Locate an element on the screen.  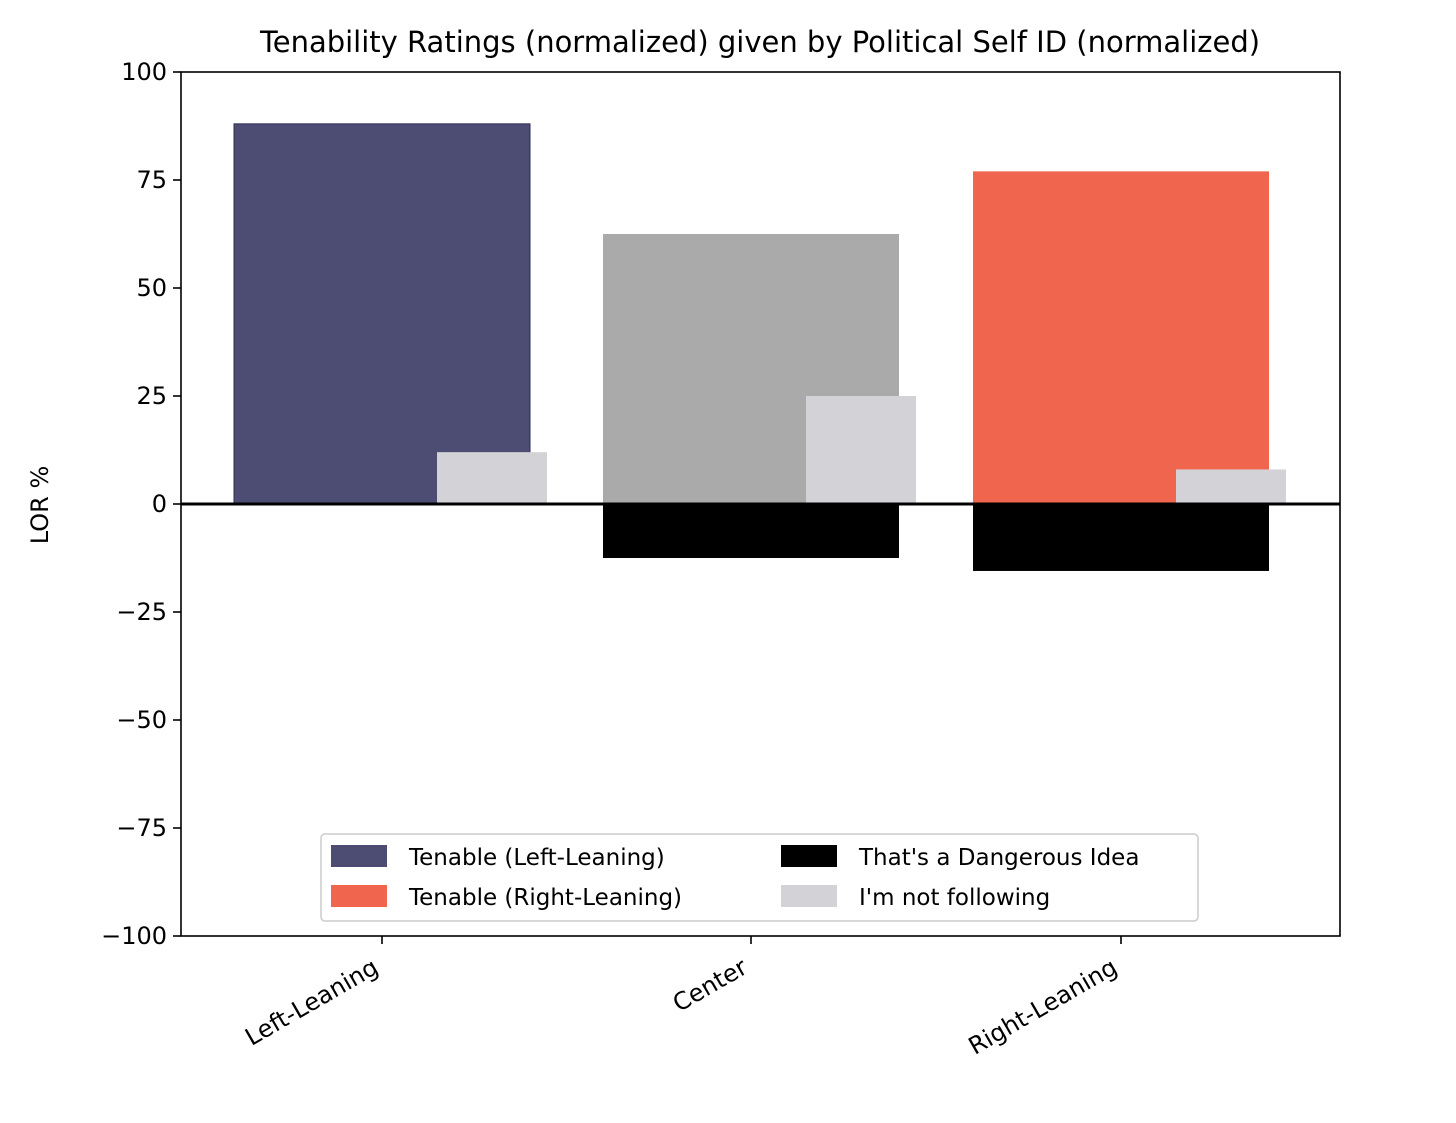
y-tick-label: 100 is located at coordinates (144, 72).